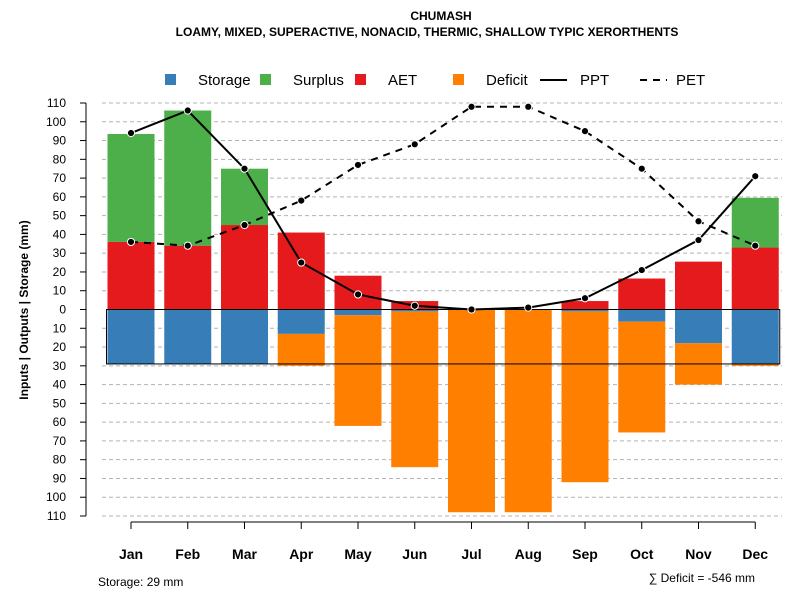  Describe the element at coordinates (244, 554) in the screenshot. I see `x-tick-label: Mar` at that location.